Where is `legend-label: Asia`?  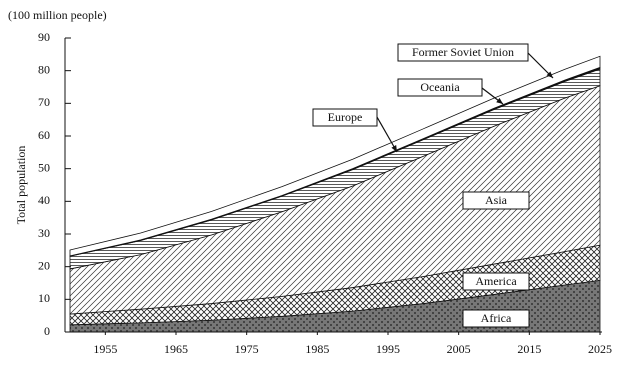 legend-label: Asia is located at coordinates (496, 200).